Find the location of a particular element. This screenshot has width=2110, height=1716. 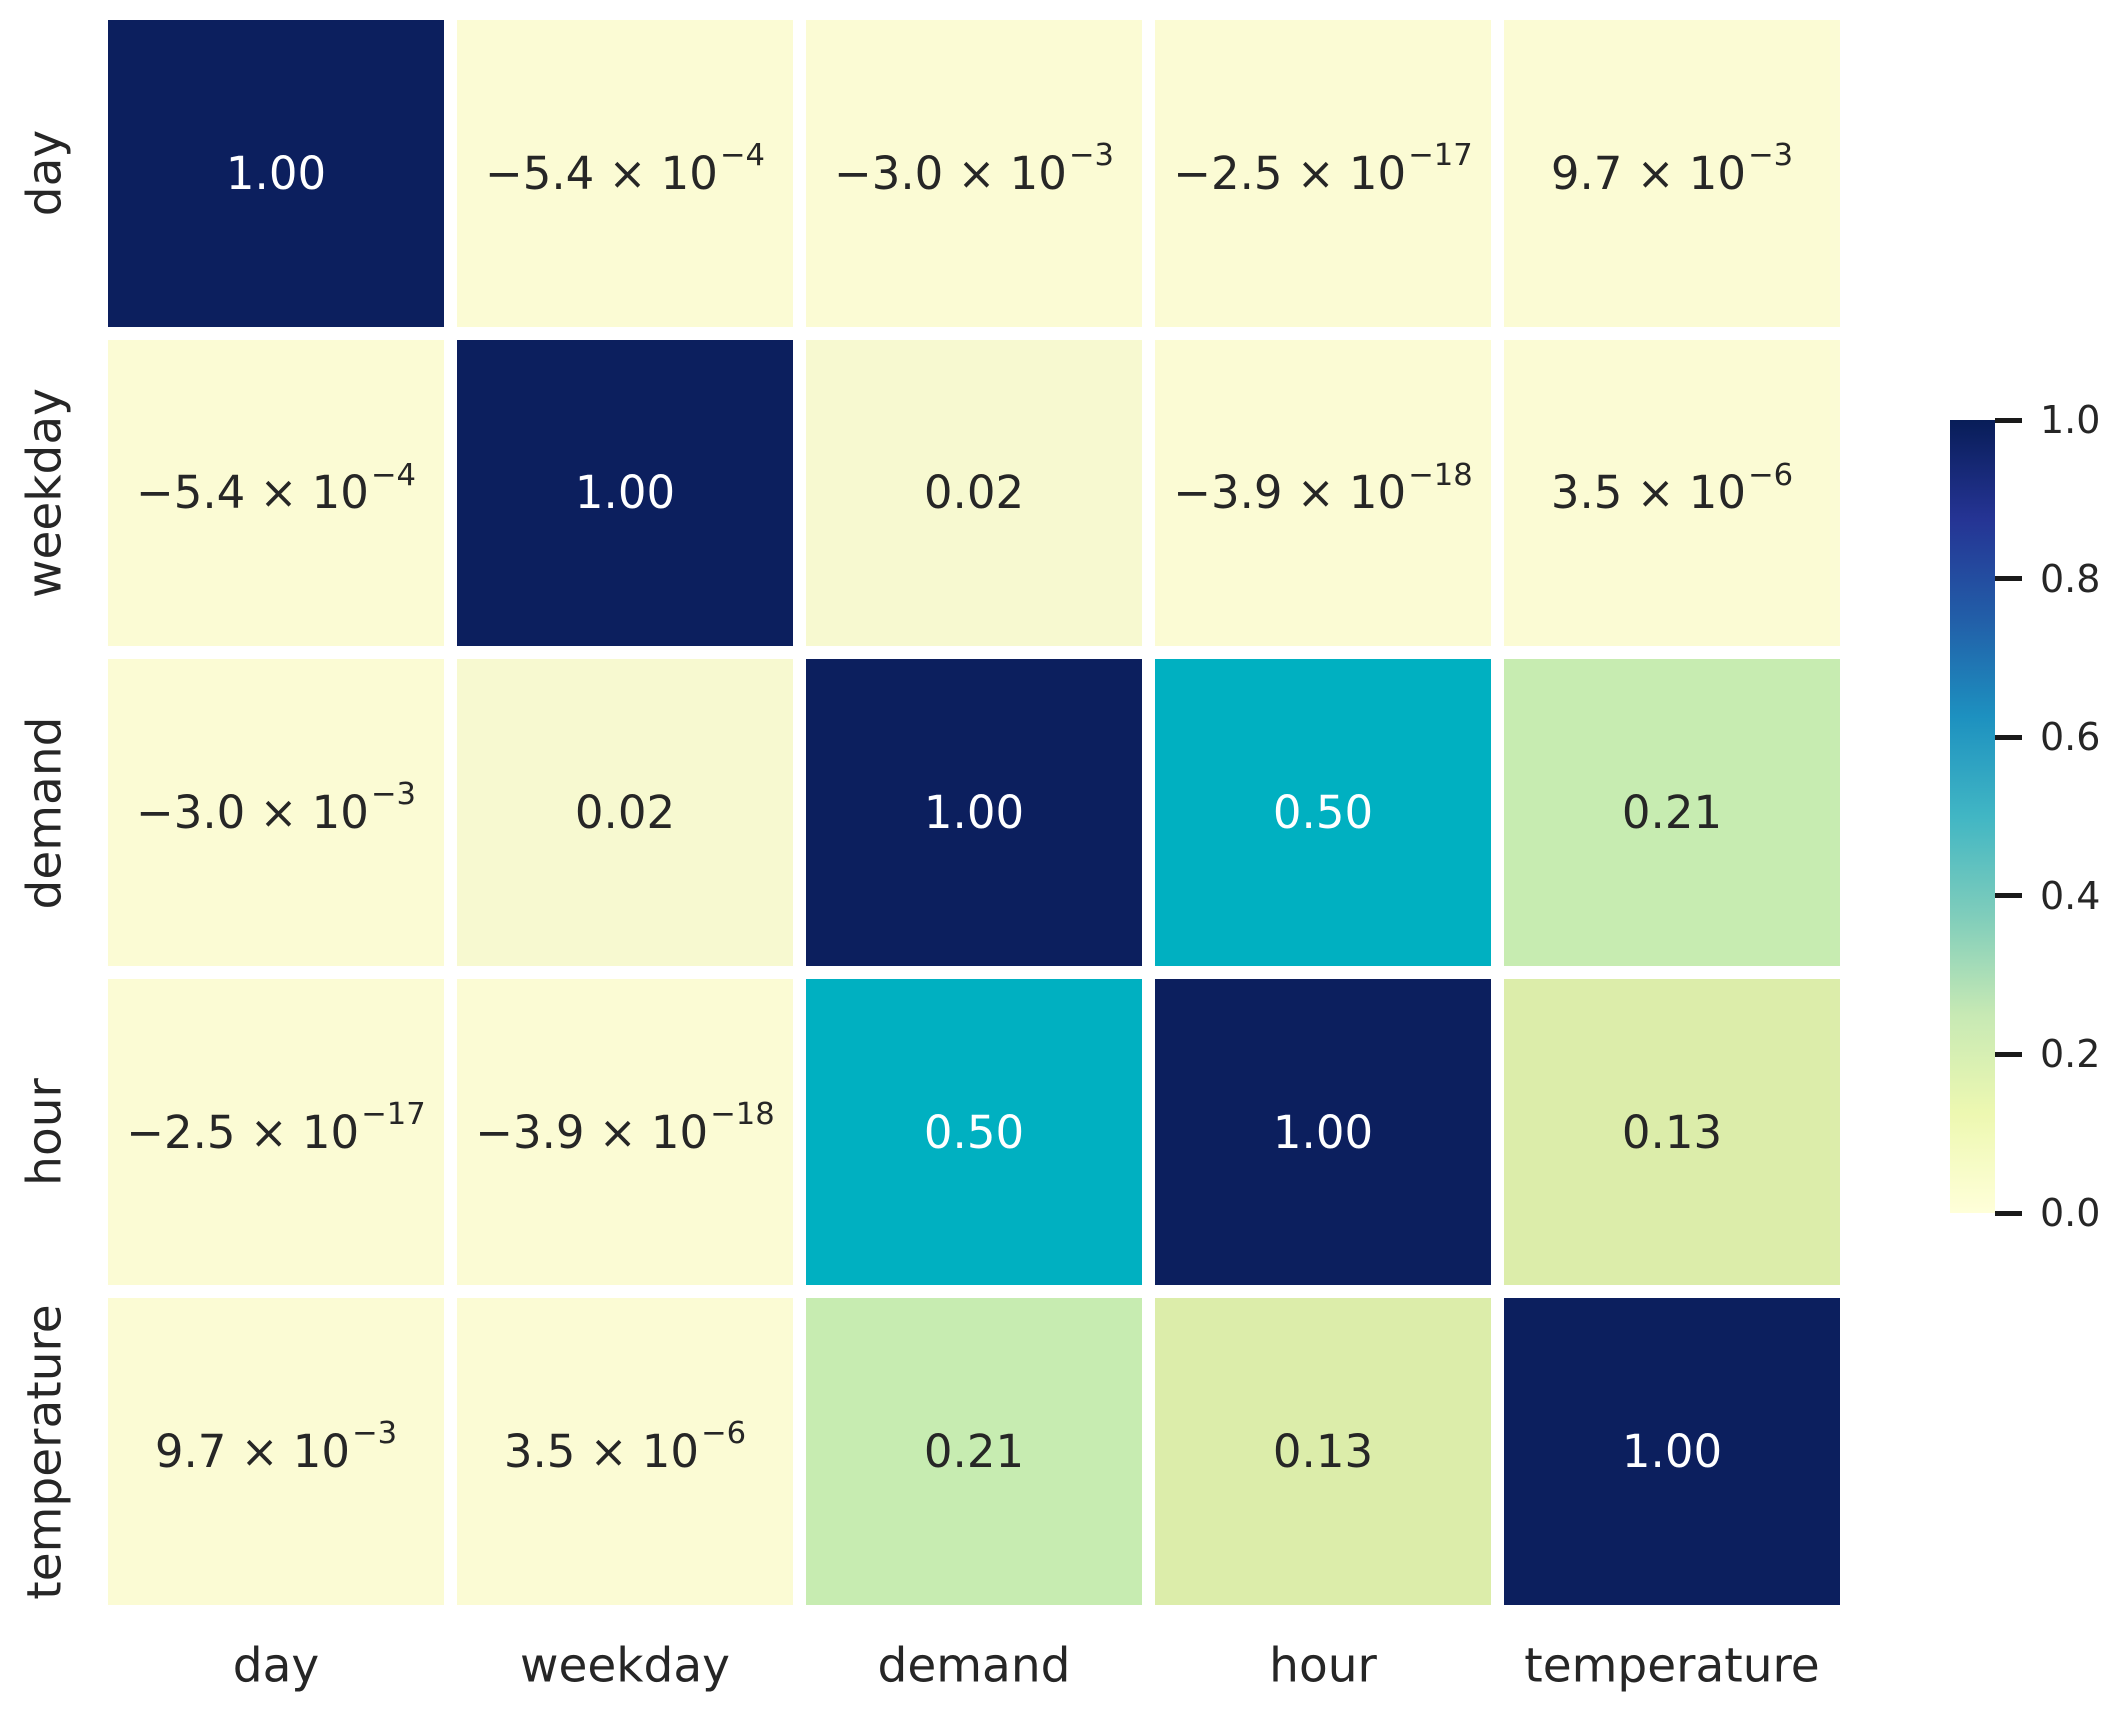

y-axis-label-weekday: weekday is located at coordinates (45, 492).